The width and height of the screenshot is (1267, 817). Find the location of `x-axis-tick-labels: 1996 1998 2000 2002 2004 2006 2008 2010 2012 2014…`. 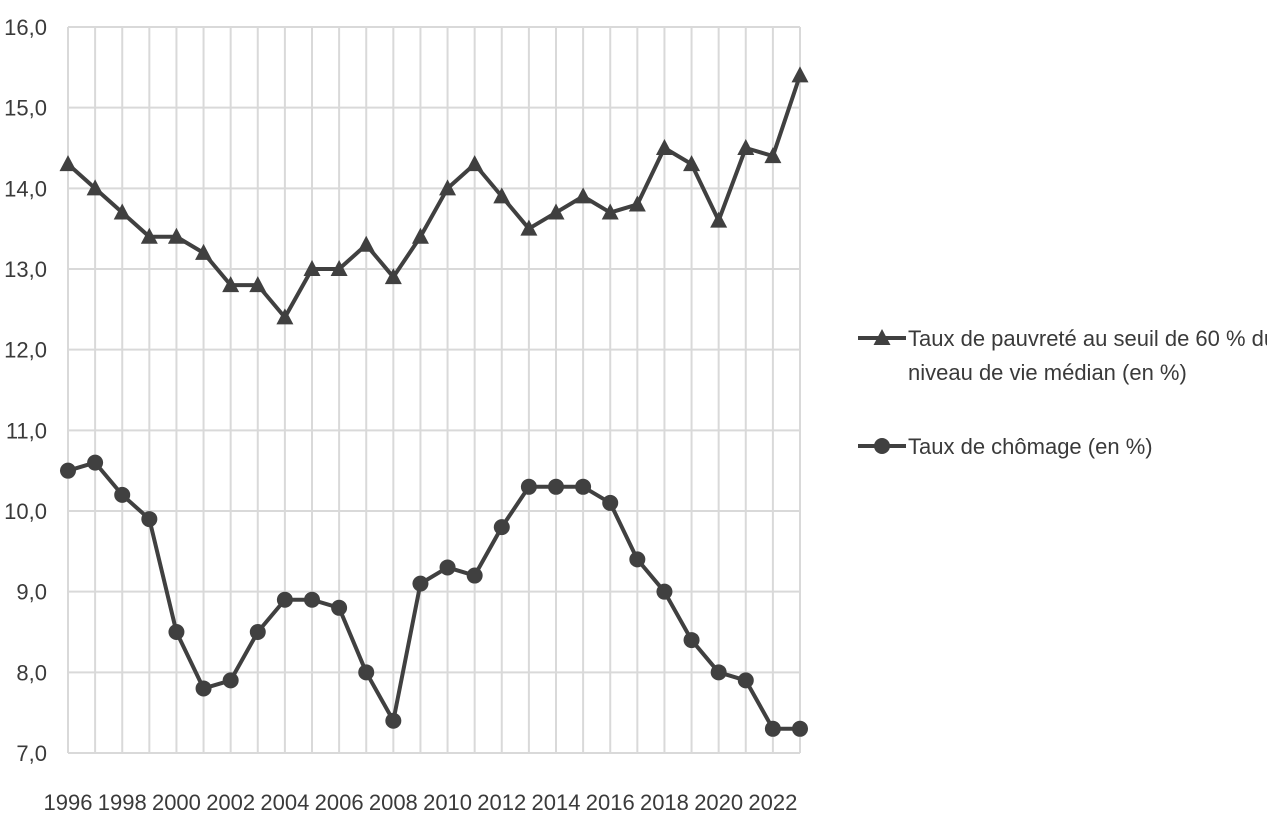

x-axis-tick-labels: 1996 1998 2000 2002 2004 2006 2008 2010 2012 2014… is located at coordinates (421, 802).